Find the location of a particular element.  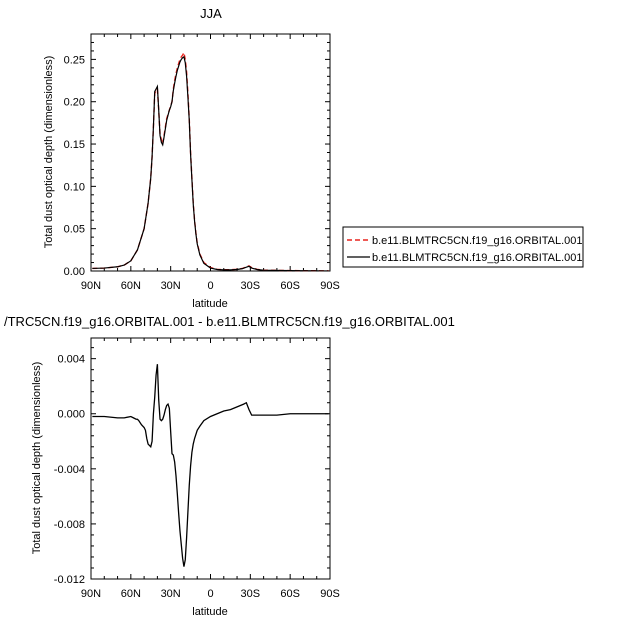

top-ytick-label: 0.15 is located at coordinates (74, 145).